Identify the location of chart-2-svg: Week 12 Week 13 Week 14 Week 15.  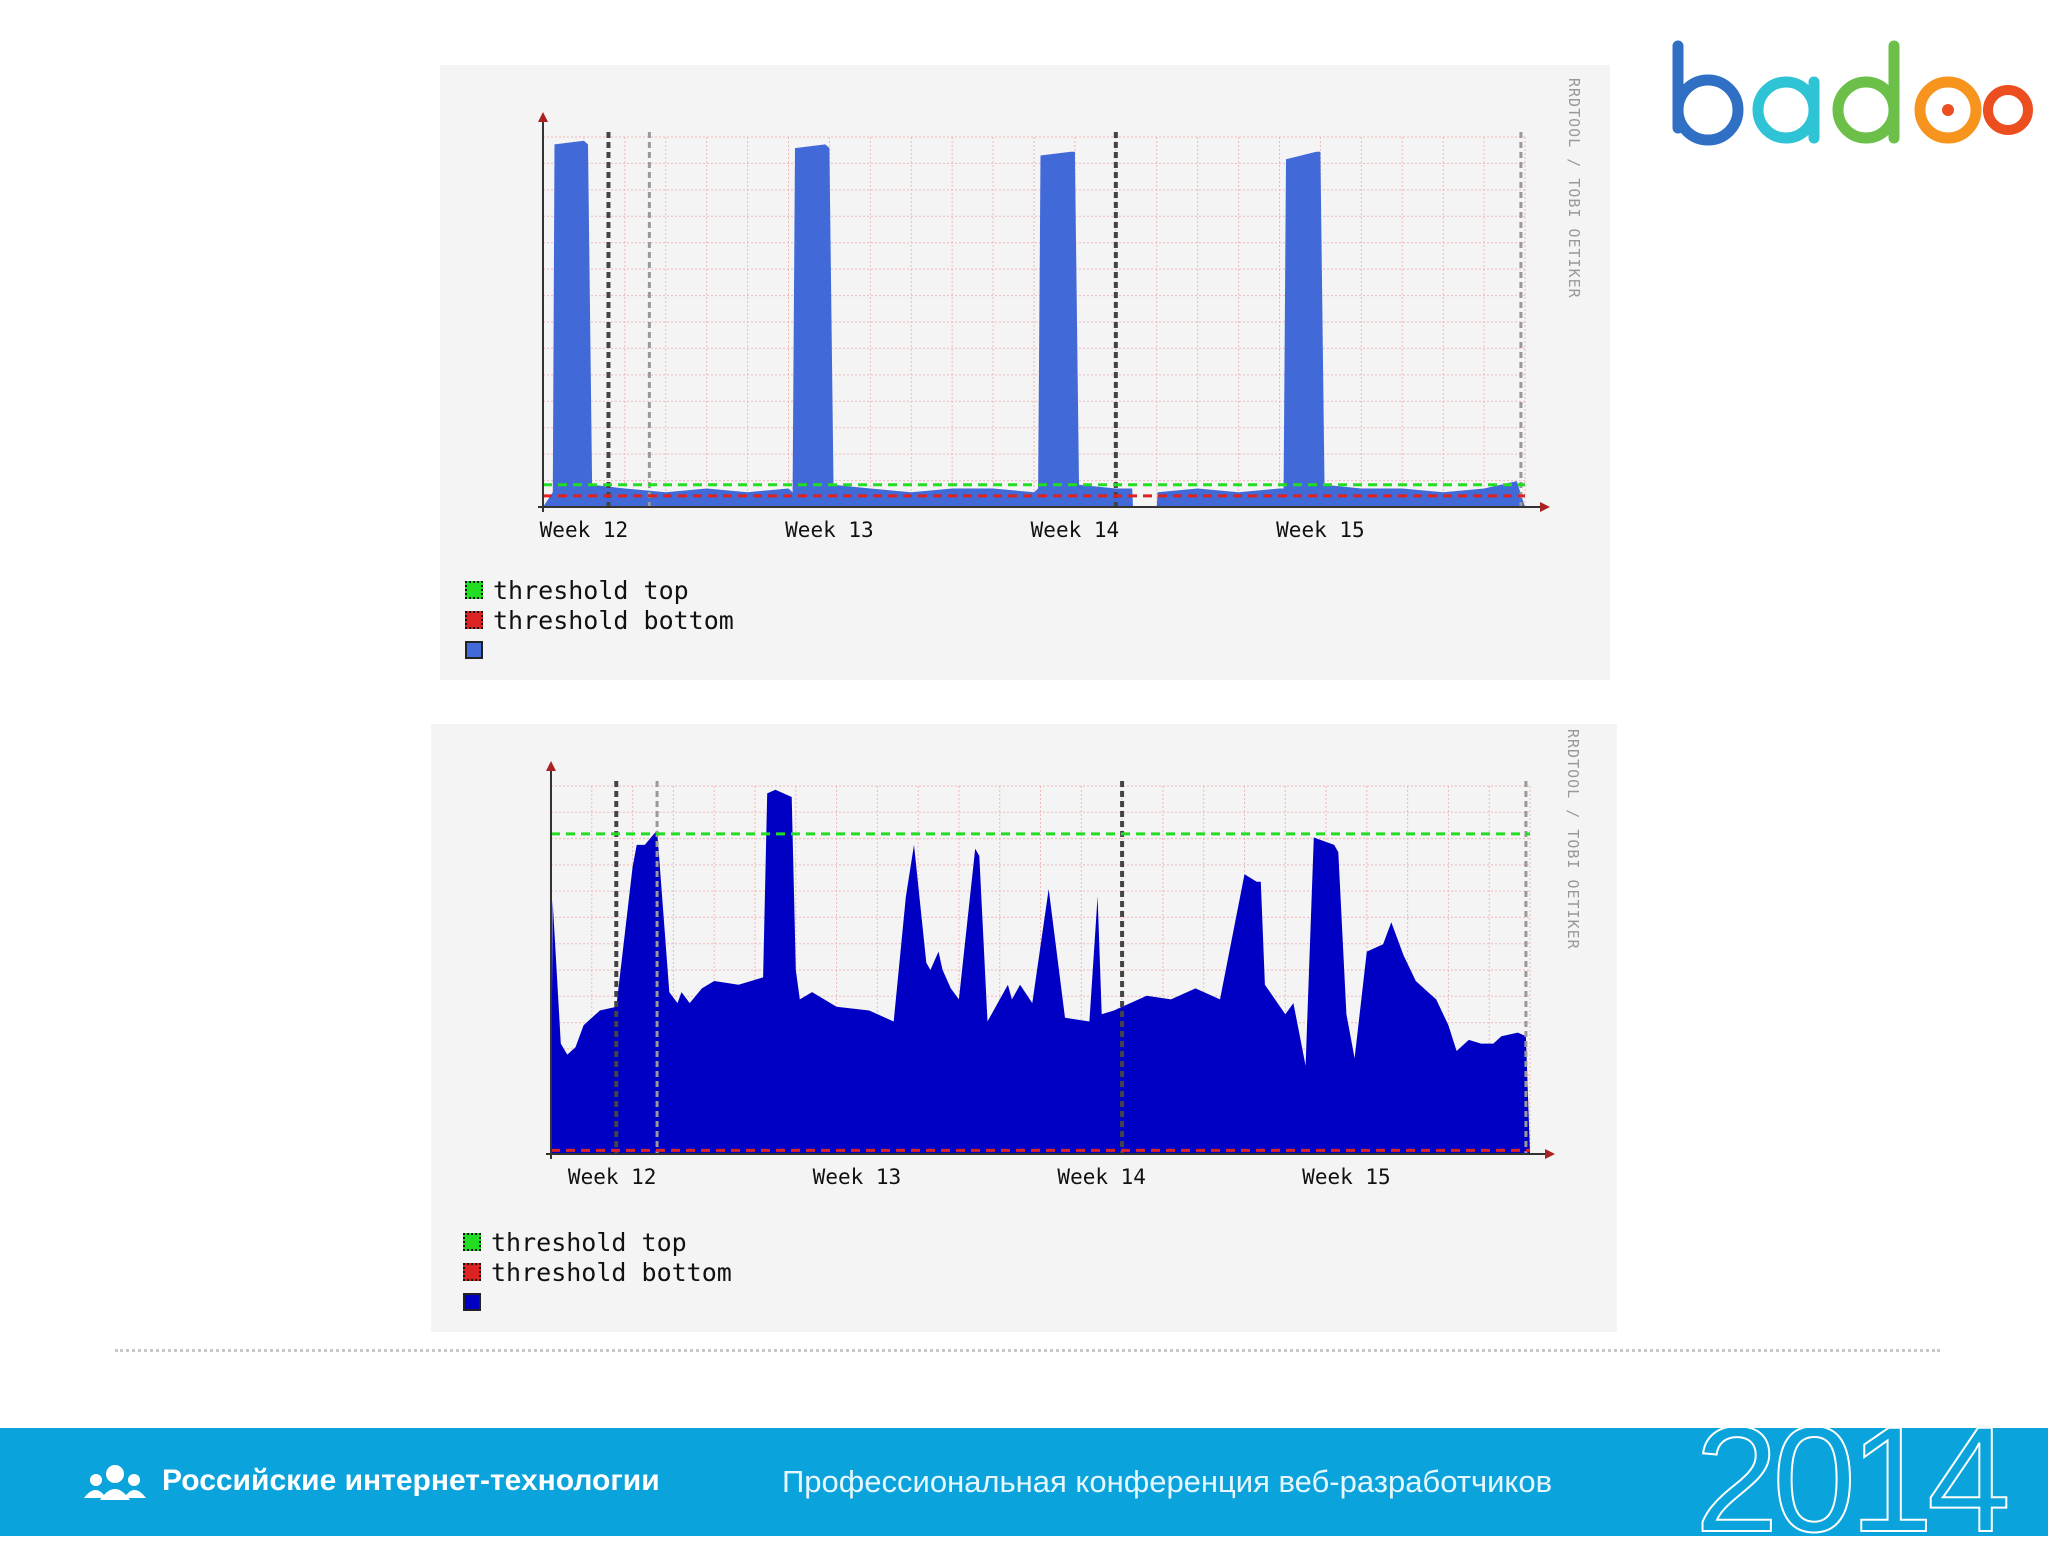
(1050, 975).